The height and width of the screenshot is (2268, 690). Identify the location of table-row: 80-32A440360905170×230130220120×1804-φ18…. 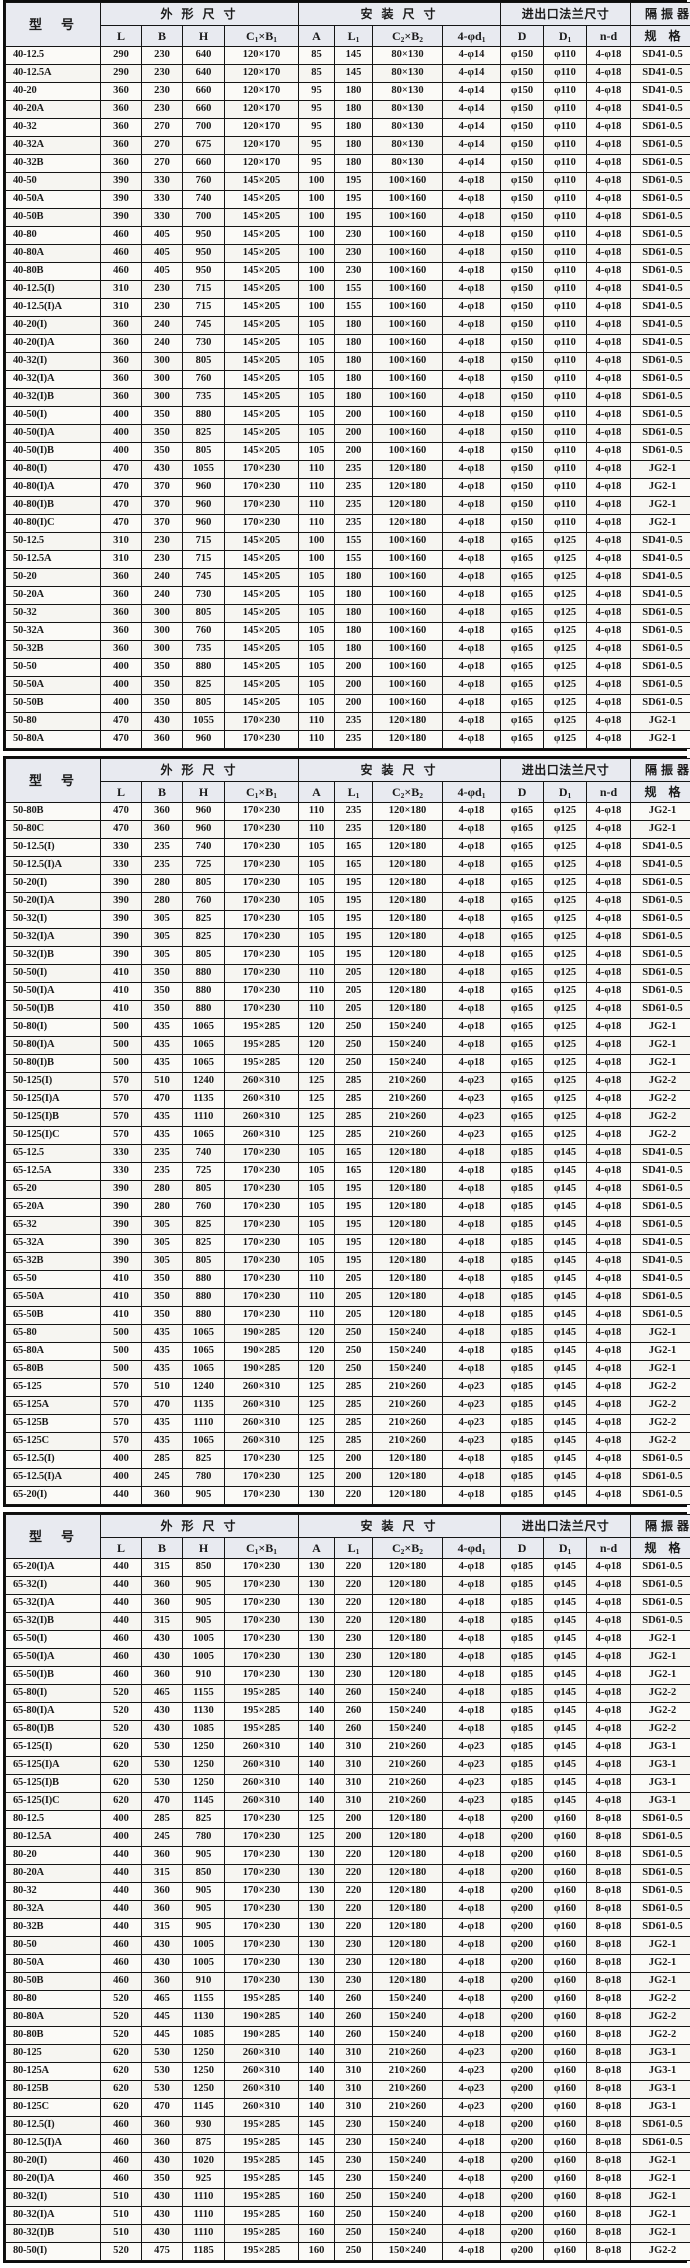
(348, 1910).